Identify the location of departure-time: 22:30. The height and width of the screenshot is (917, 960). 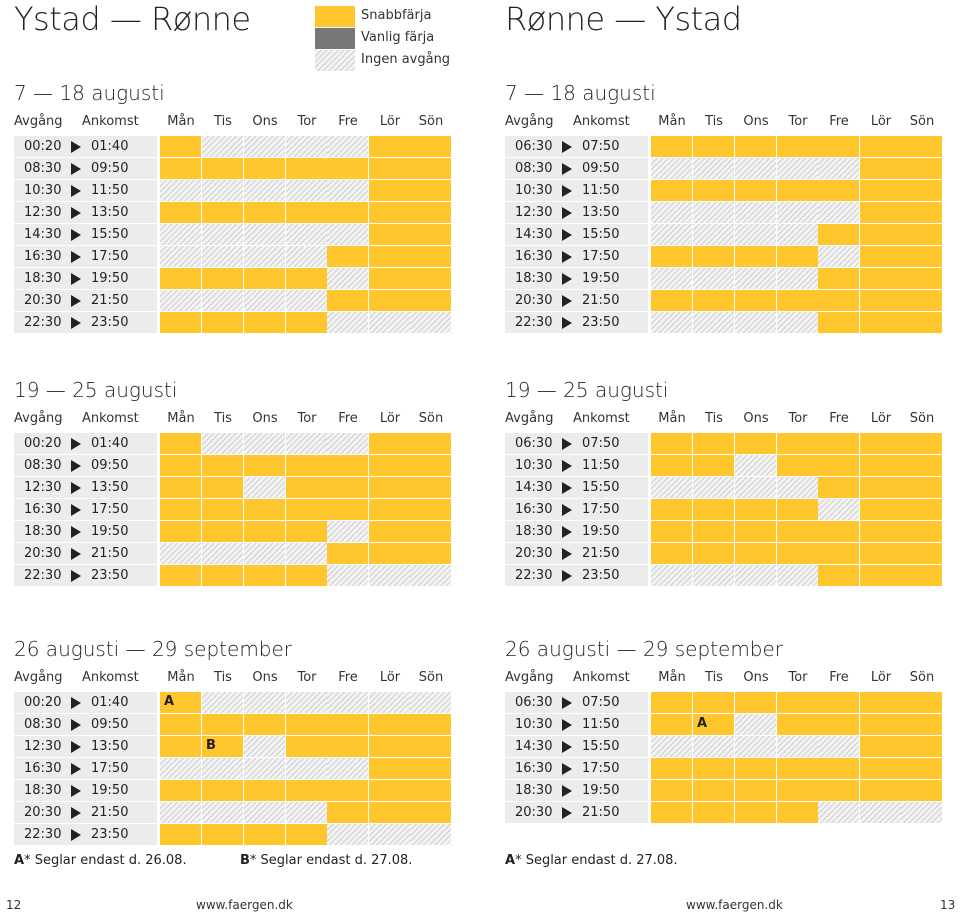
(43, 834).